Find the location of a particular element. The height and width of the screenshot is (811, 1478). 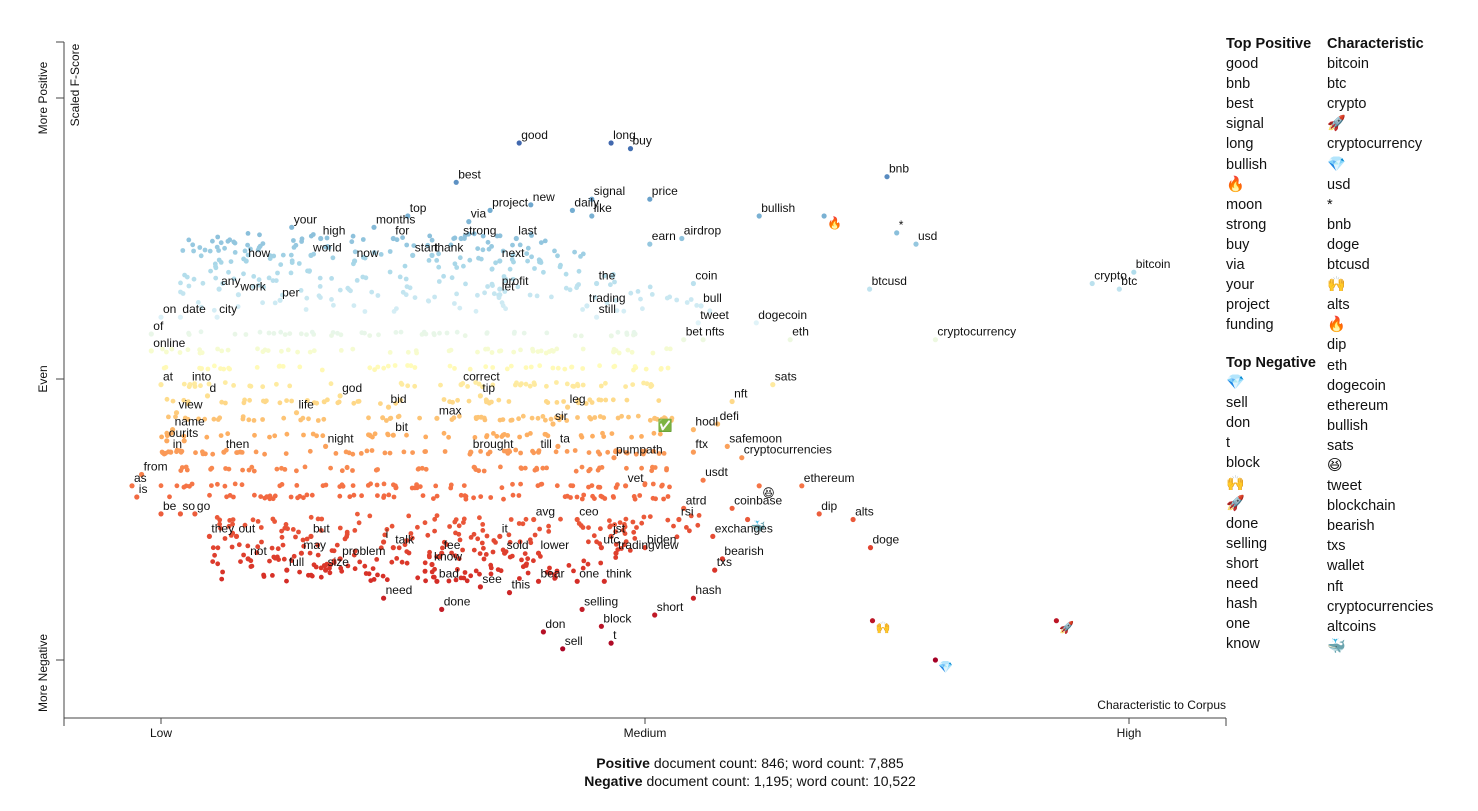

term-label: bnb is located at coordinates (899, 169).